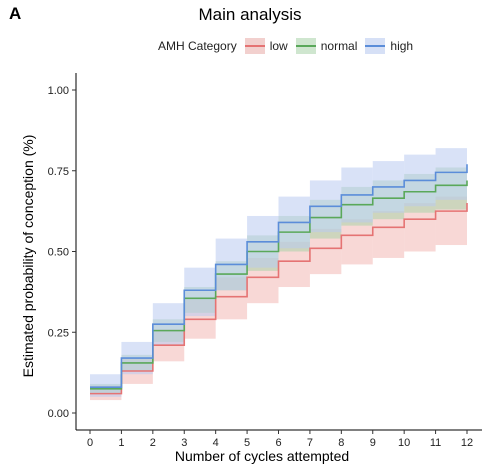  Describe the element at coordinates (305, 46) in the screenshot. I see `legend-key-normal` at that location.